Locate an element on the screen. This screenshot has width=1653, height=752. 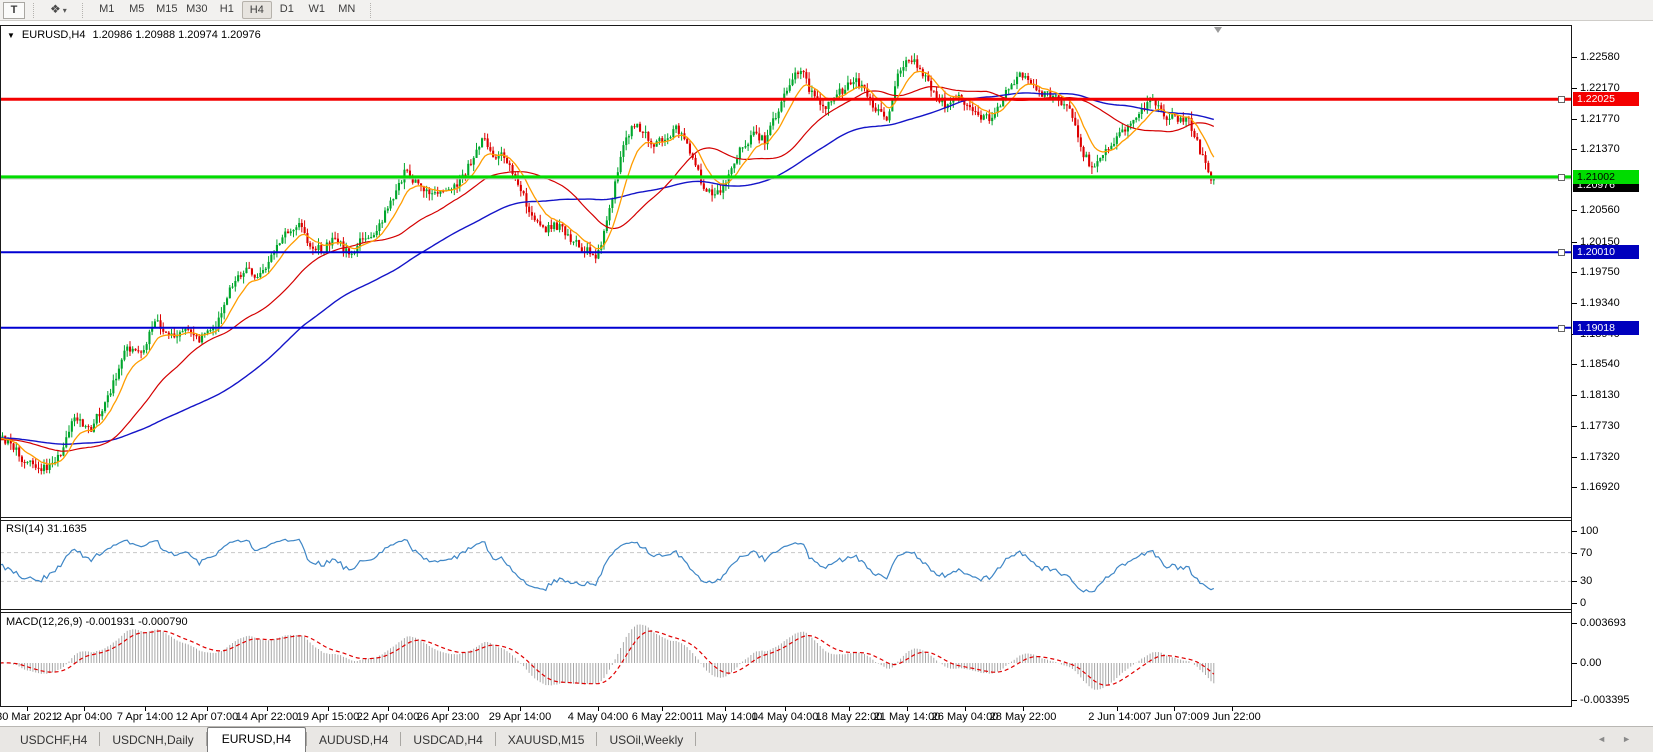
time-tick-label: 26 May 04:00 is located at coordinates (965, 717).